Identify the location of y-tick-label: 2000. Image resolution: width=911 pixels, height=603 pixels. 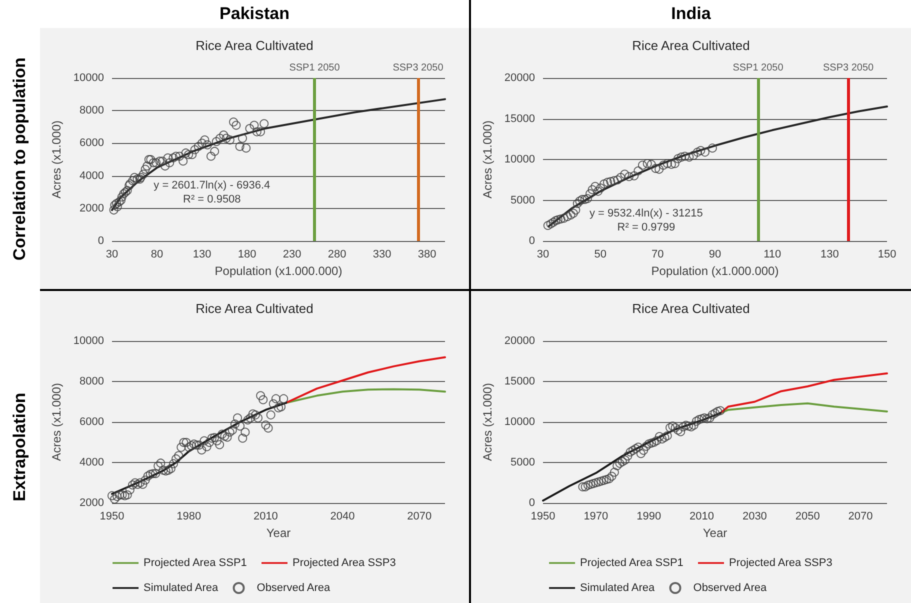
(92, 503).